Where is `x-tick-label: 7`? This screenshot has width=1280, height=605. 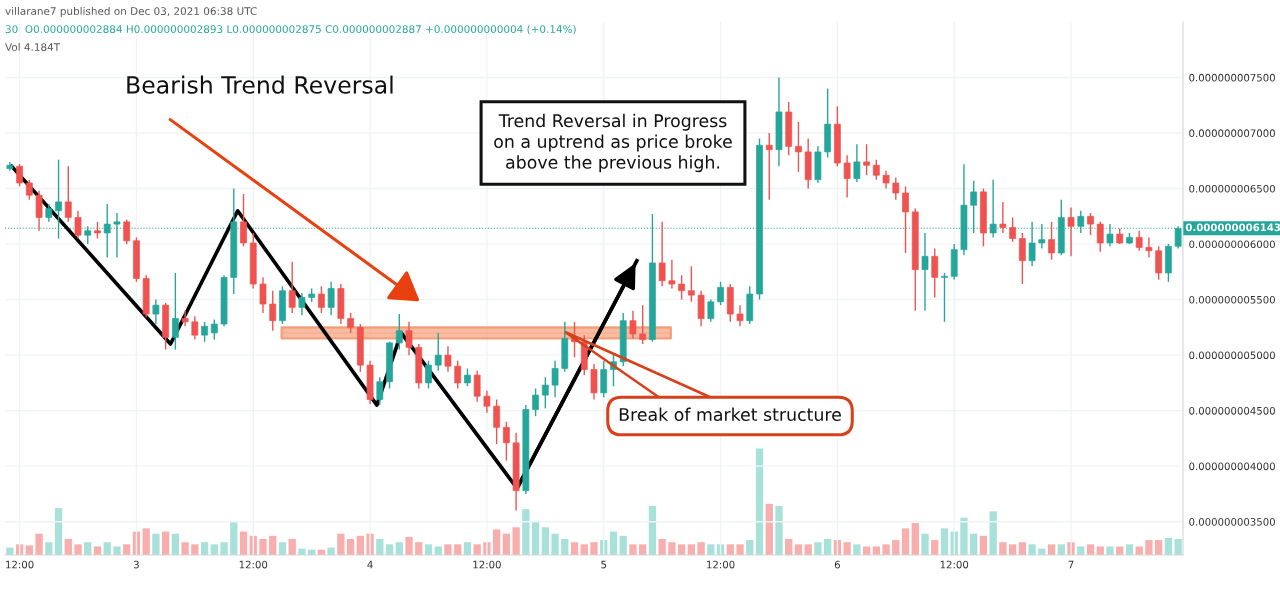 x-tick-label: 7 is located at coordinates (1071, 564).